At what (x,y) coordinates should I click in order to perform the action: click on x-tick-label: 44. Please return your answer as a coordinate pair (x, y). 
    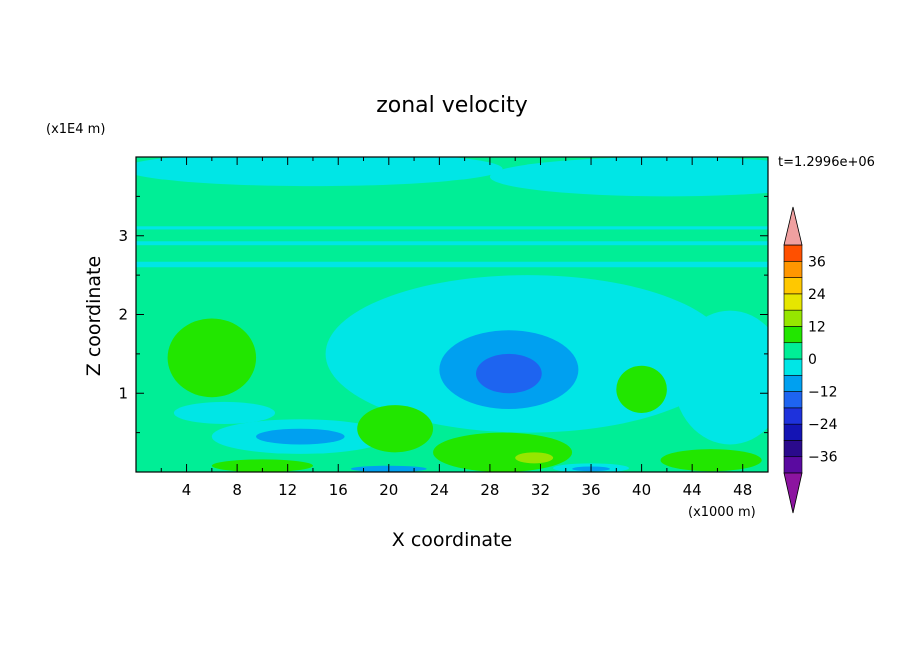
    Looking at the image, I should click on (692, 490).